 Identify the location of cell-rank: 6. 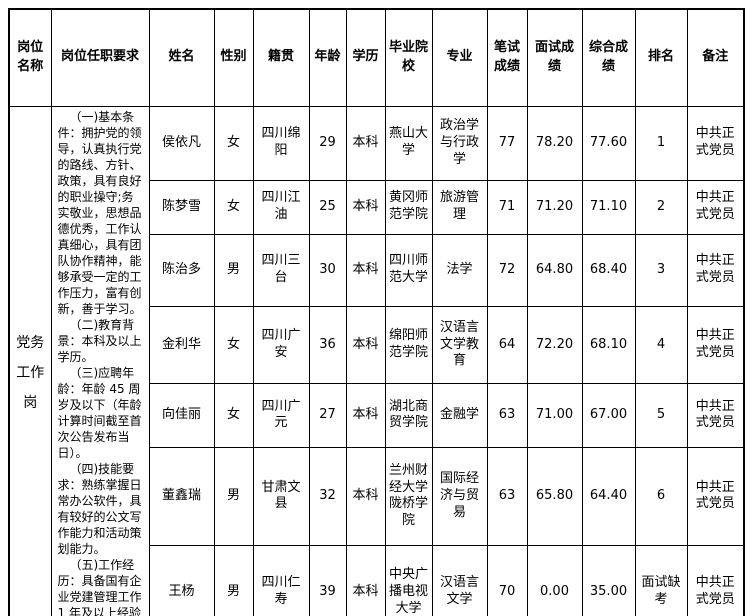
(661, 496).